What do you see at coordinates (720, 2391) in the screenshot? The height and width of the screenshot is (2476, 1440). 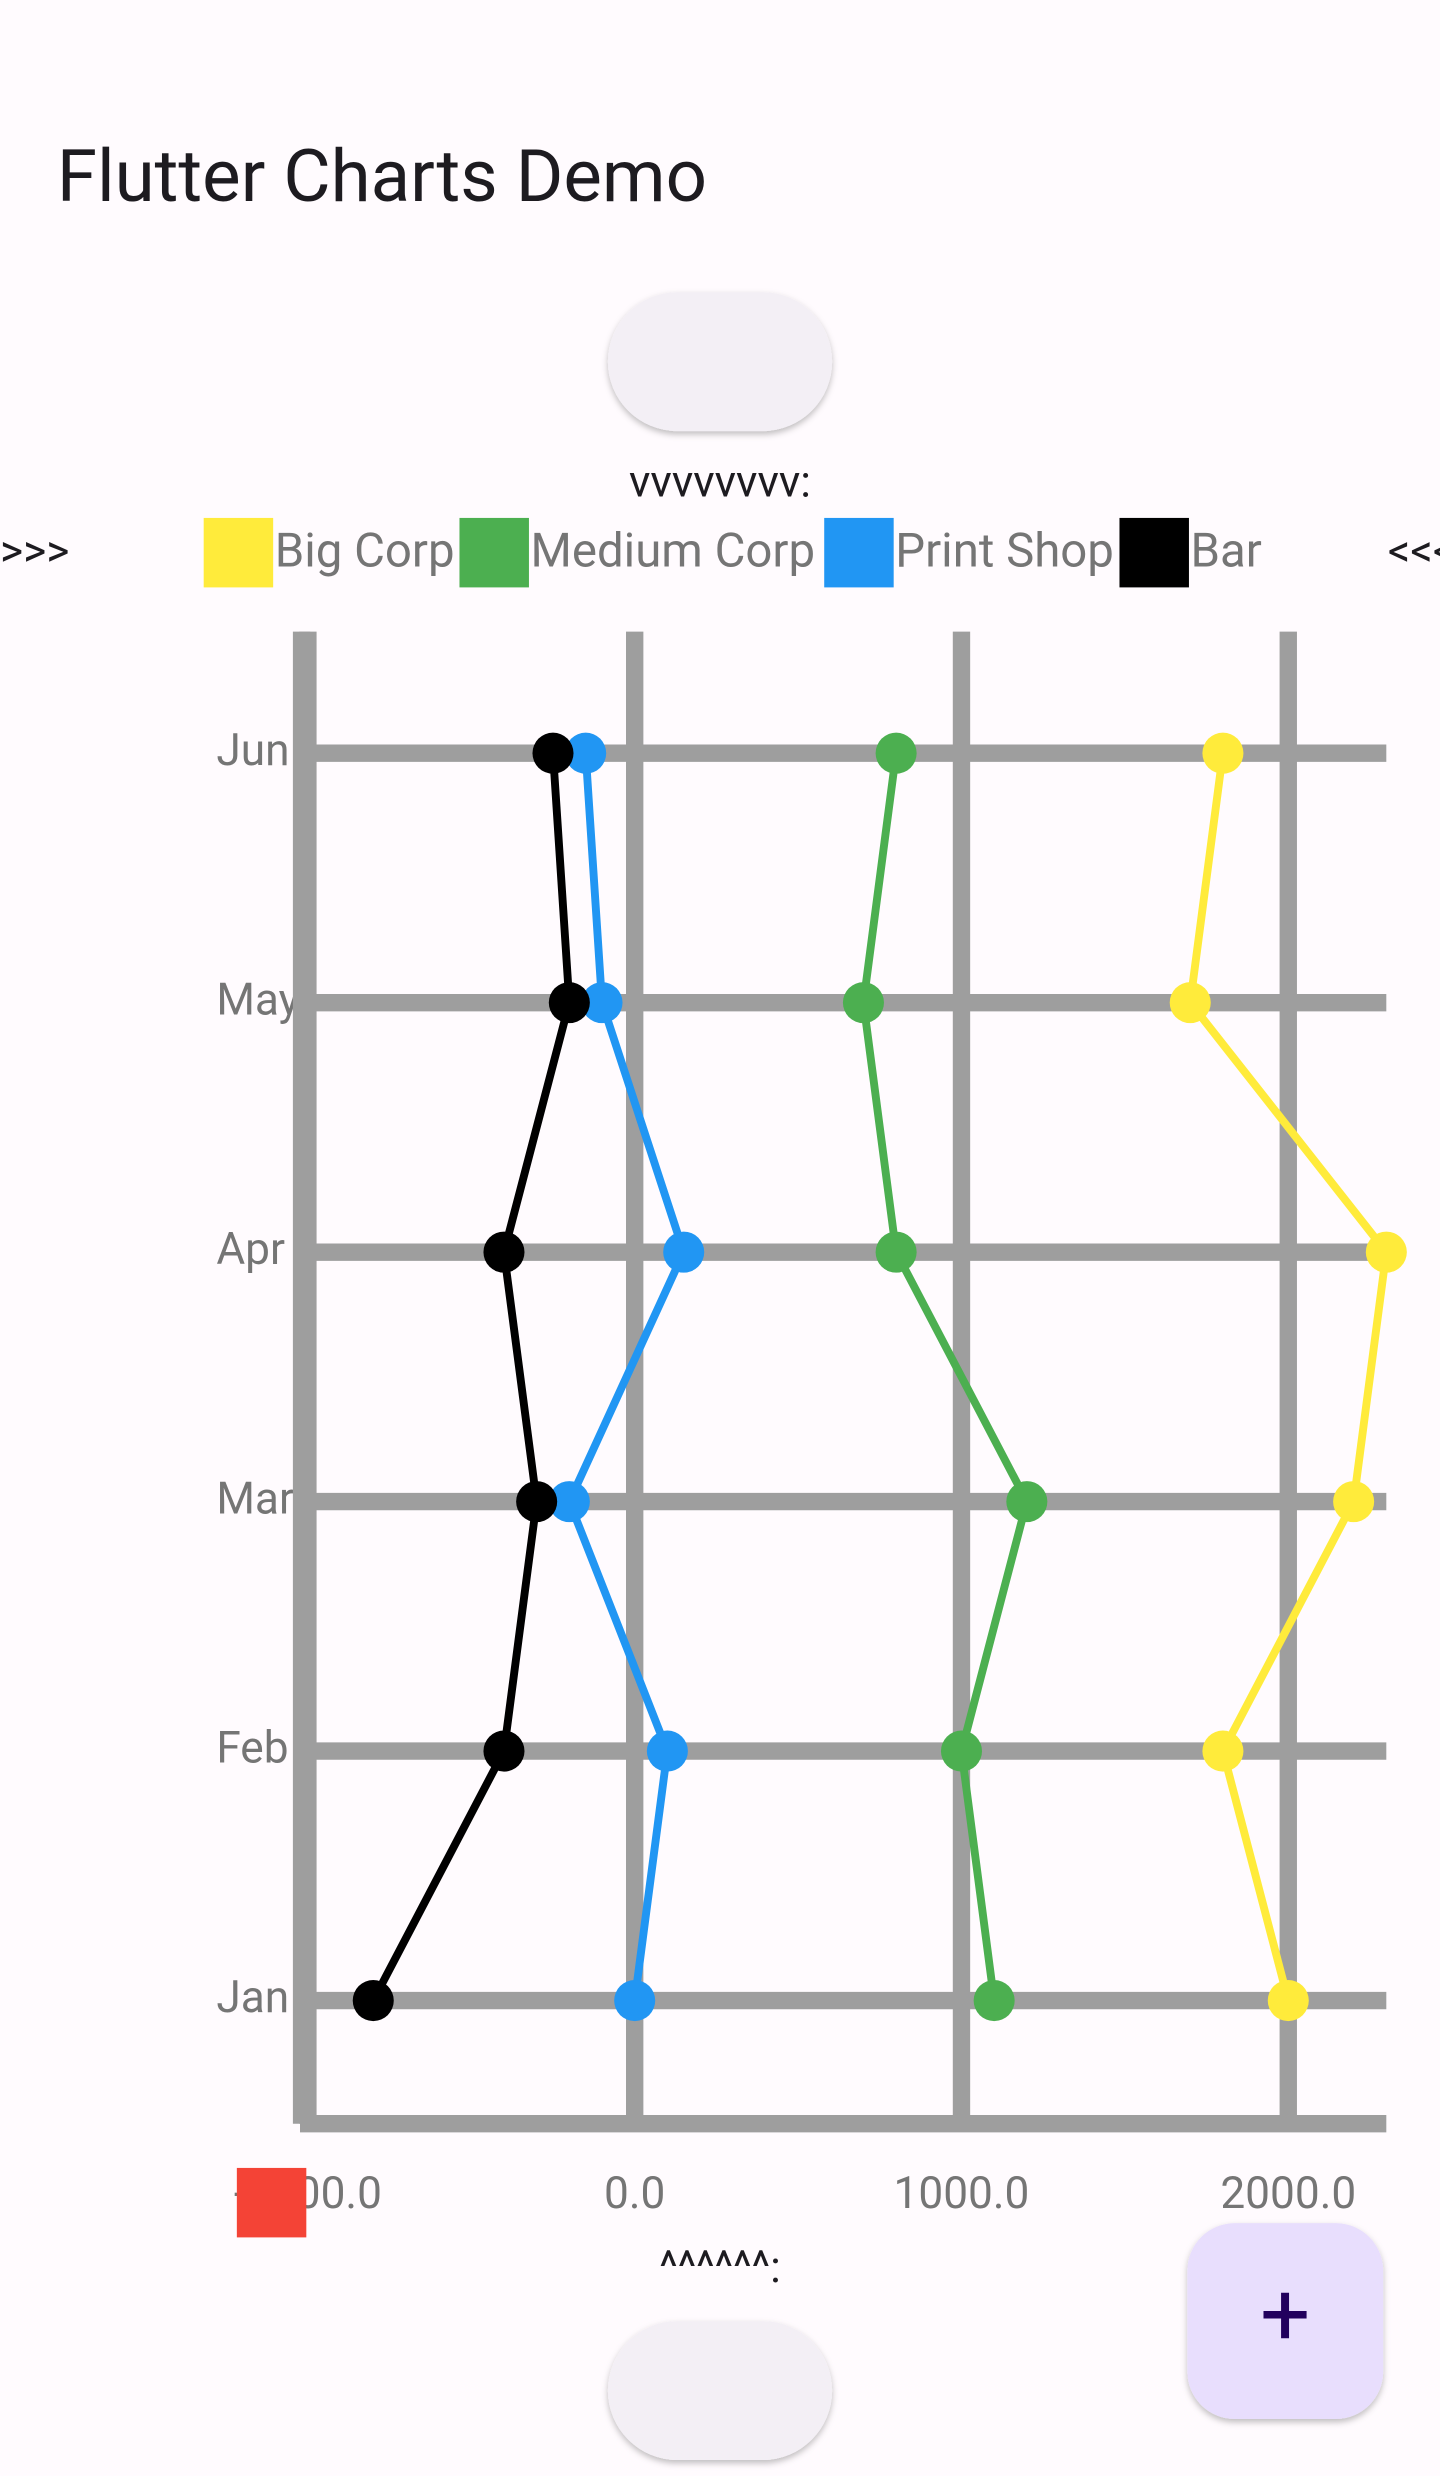 I see `bottom-button` at bounding box center [720, 2391].